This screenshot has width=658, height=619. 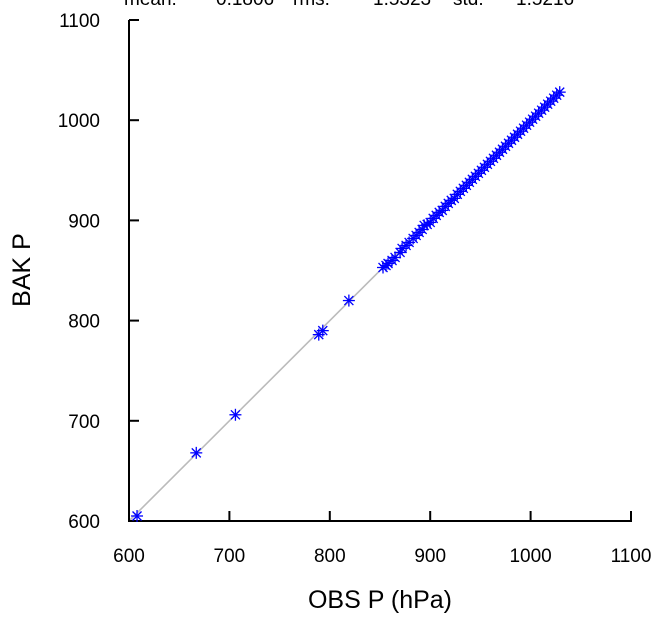 What do you see at coordinates (230, 556) in the screenshot?
I see `x-tick-label: 700` at bounding box center [230, 556].